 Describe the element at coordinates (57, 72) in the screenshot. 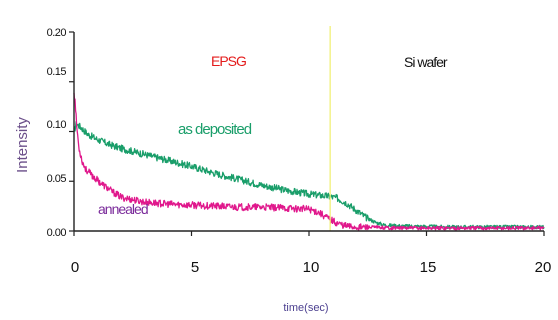

I see `y-tick-label-3: 0.15` at that location.